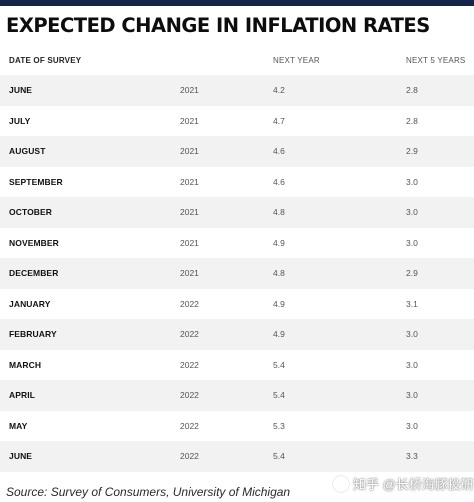  I want to click on table-row: AUGUST 2021 4.6 2.9, so click(237, 151).